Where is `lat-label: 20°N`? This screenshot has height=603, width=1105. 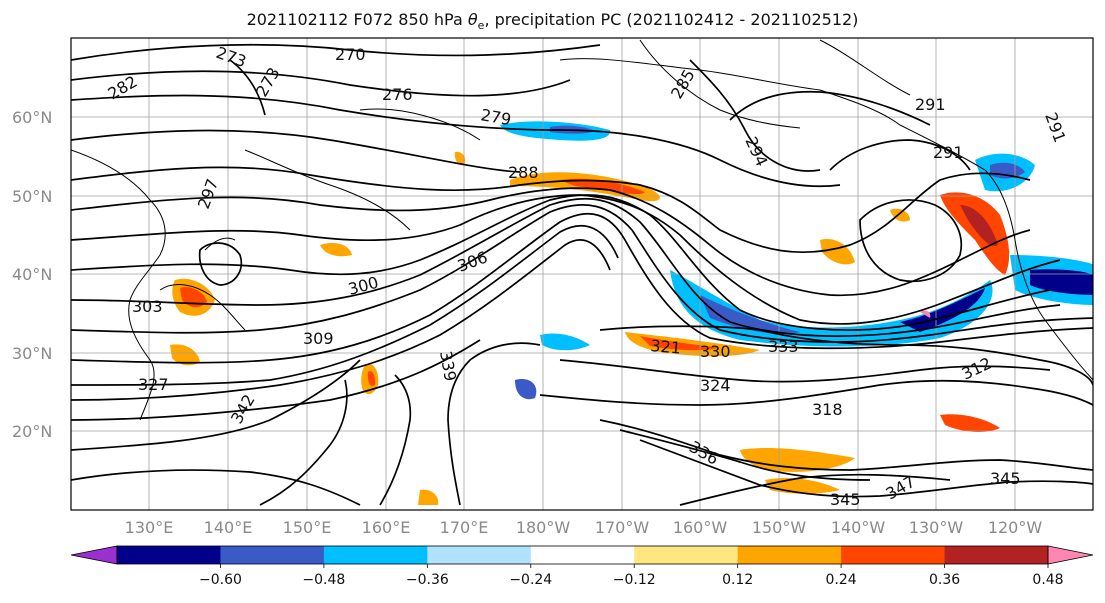 lat-label: 20°N is located at coordinates (32, 431).